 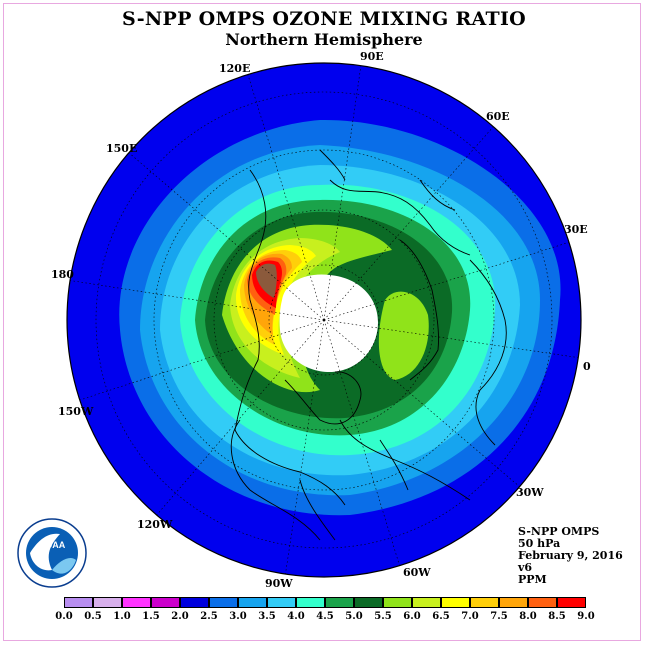 I want to click on contour-5-5-east, so click(x=403, y=335).